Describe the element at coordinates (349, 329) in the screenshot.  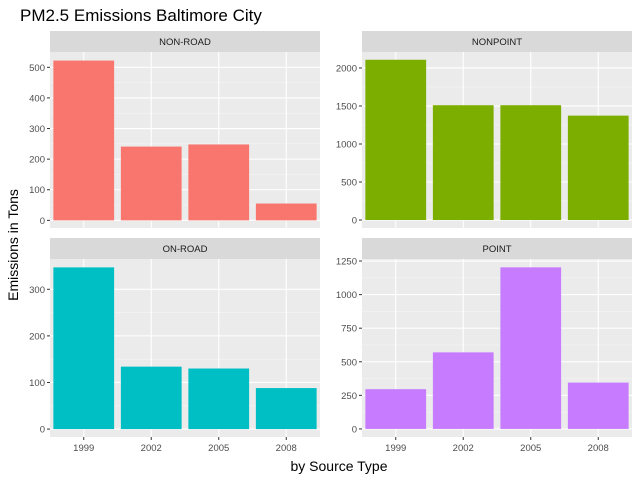
I see `y-tick-label: 750` at that location.